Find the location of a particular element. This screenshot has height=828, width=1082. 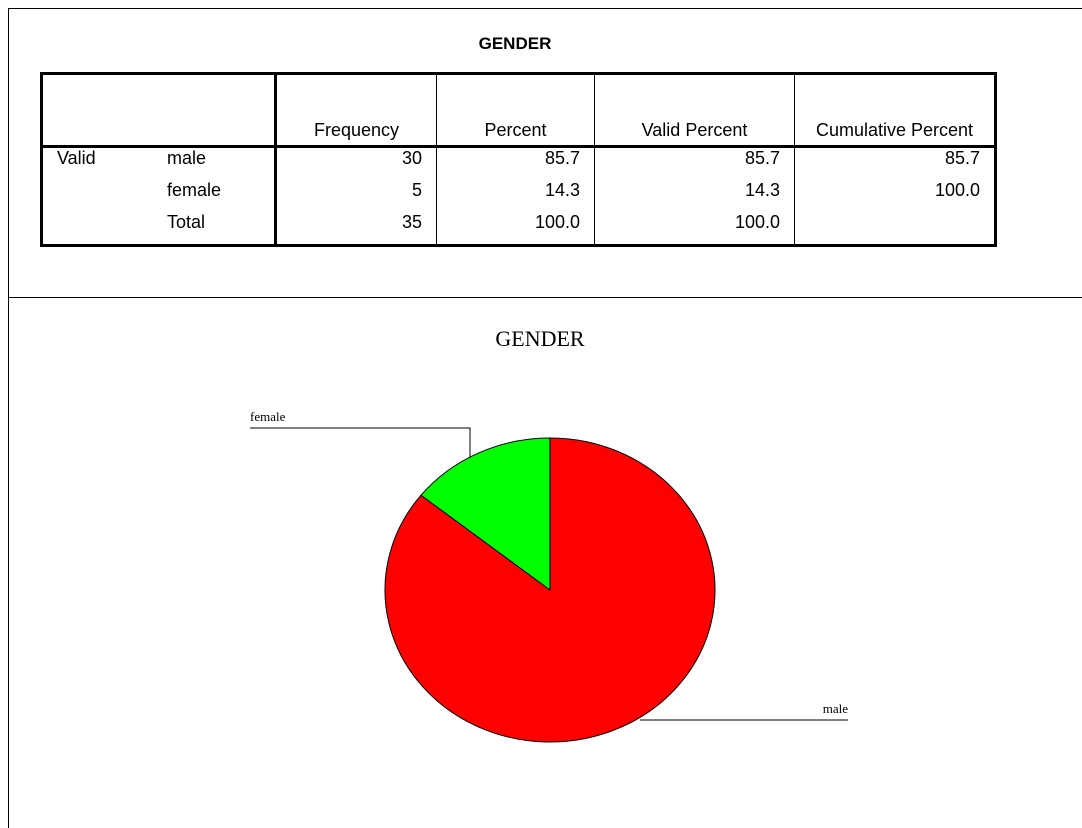

table-row: Total 35 100.0 100.0 is located at coordinates (519, 229).